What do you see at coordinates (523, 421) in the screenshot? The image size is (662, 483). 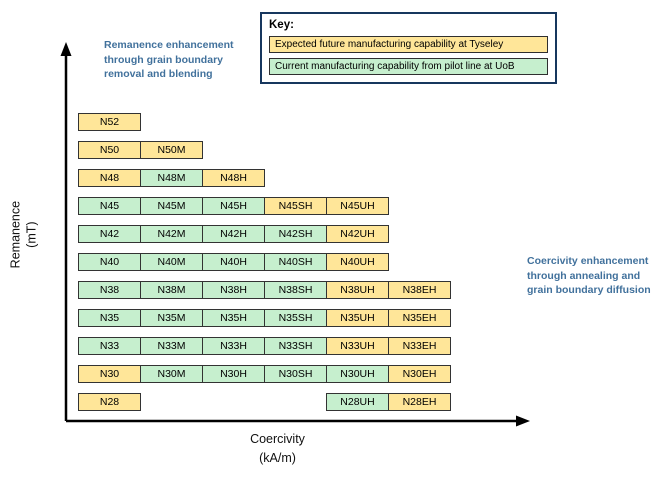 I see `x-axis-arrowhead` at bounding box center [523, 421].